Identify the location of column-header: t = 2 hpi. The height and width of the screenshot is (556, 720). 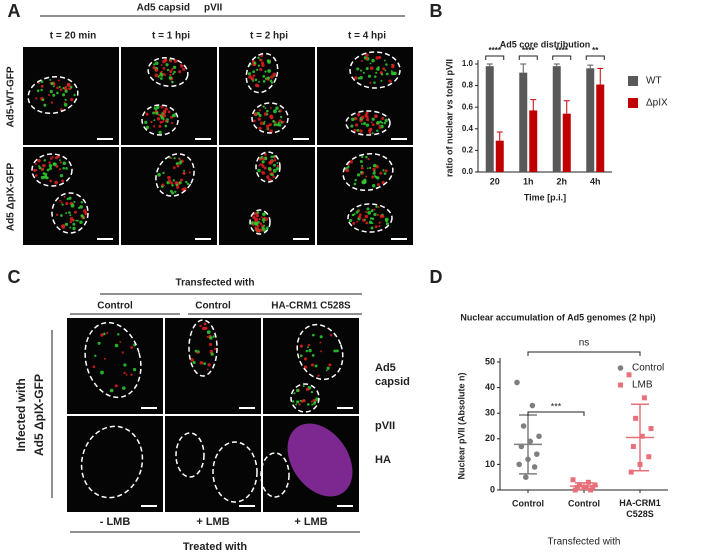
(269, 36).